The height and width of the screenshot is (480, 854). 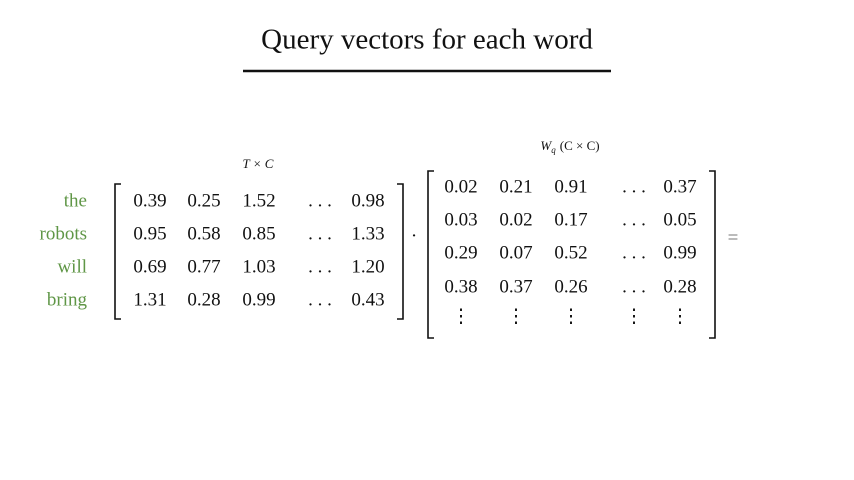 What do you see at coordinates (259, 251) in the screenshot?
I see `matrix-a-brackets` at bounding box center [259, 251].